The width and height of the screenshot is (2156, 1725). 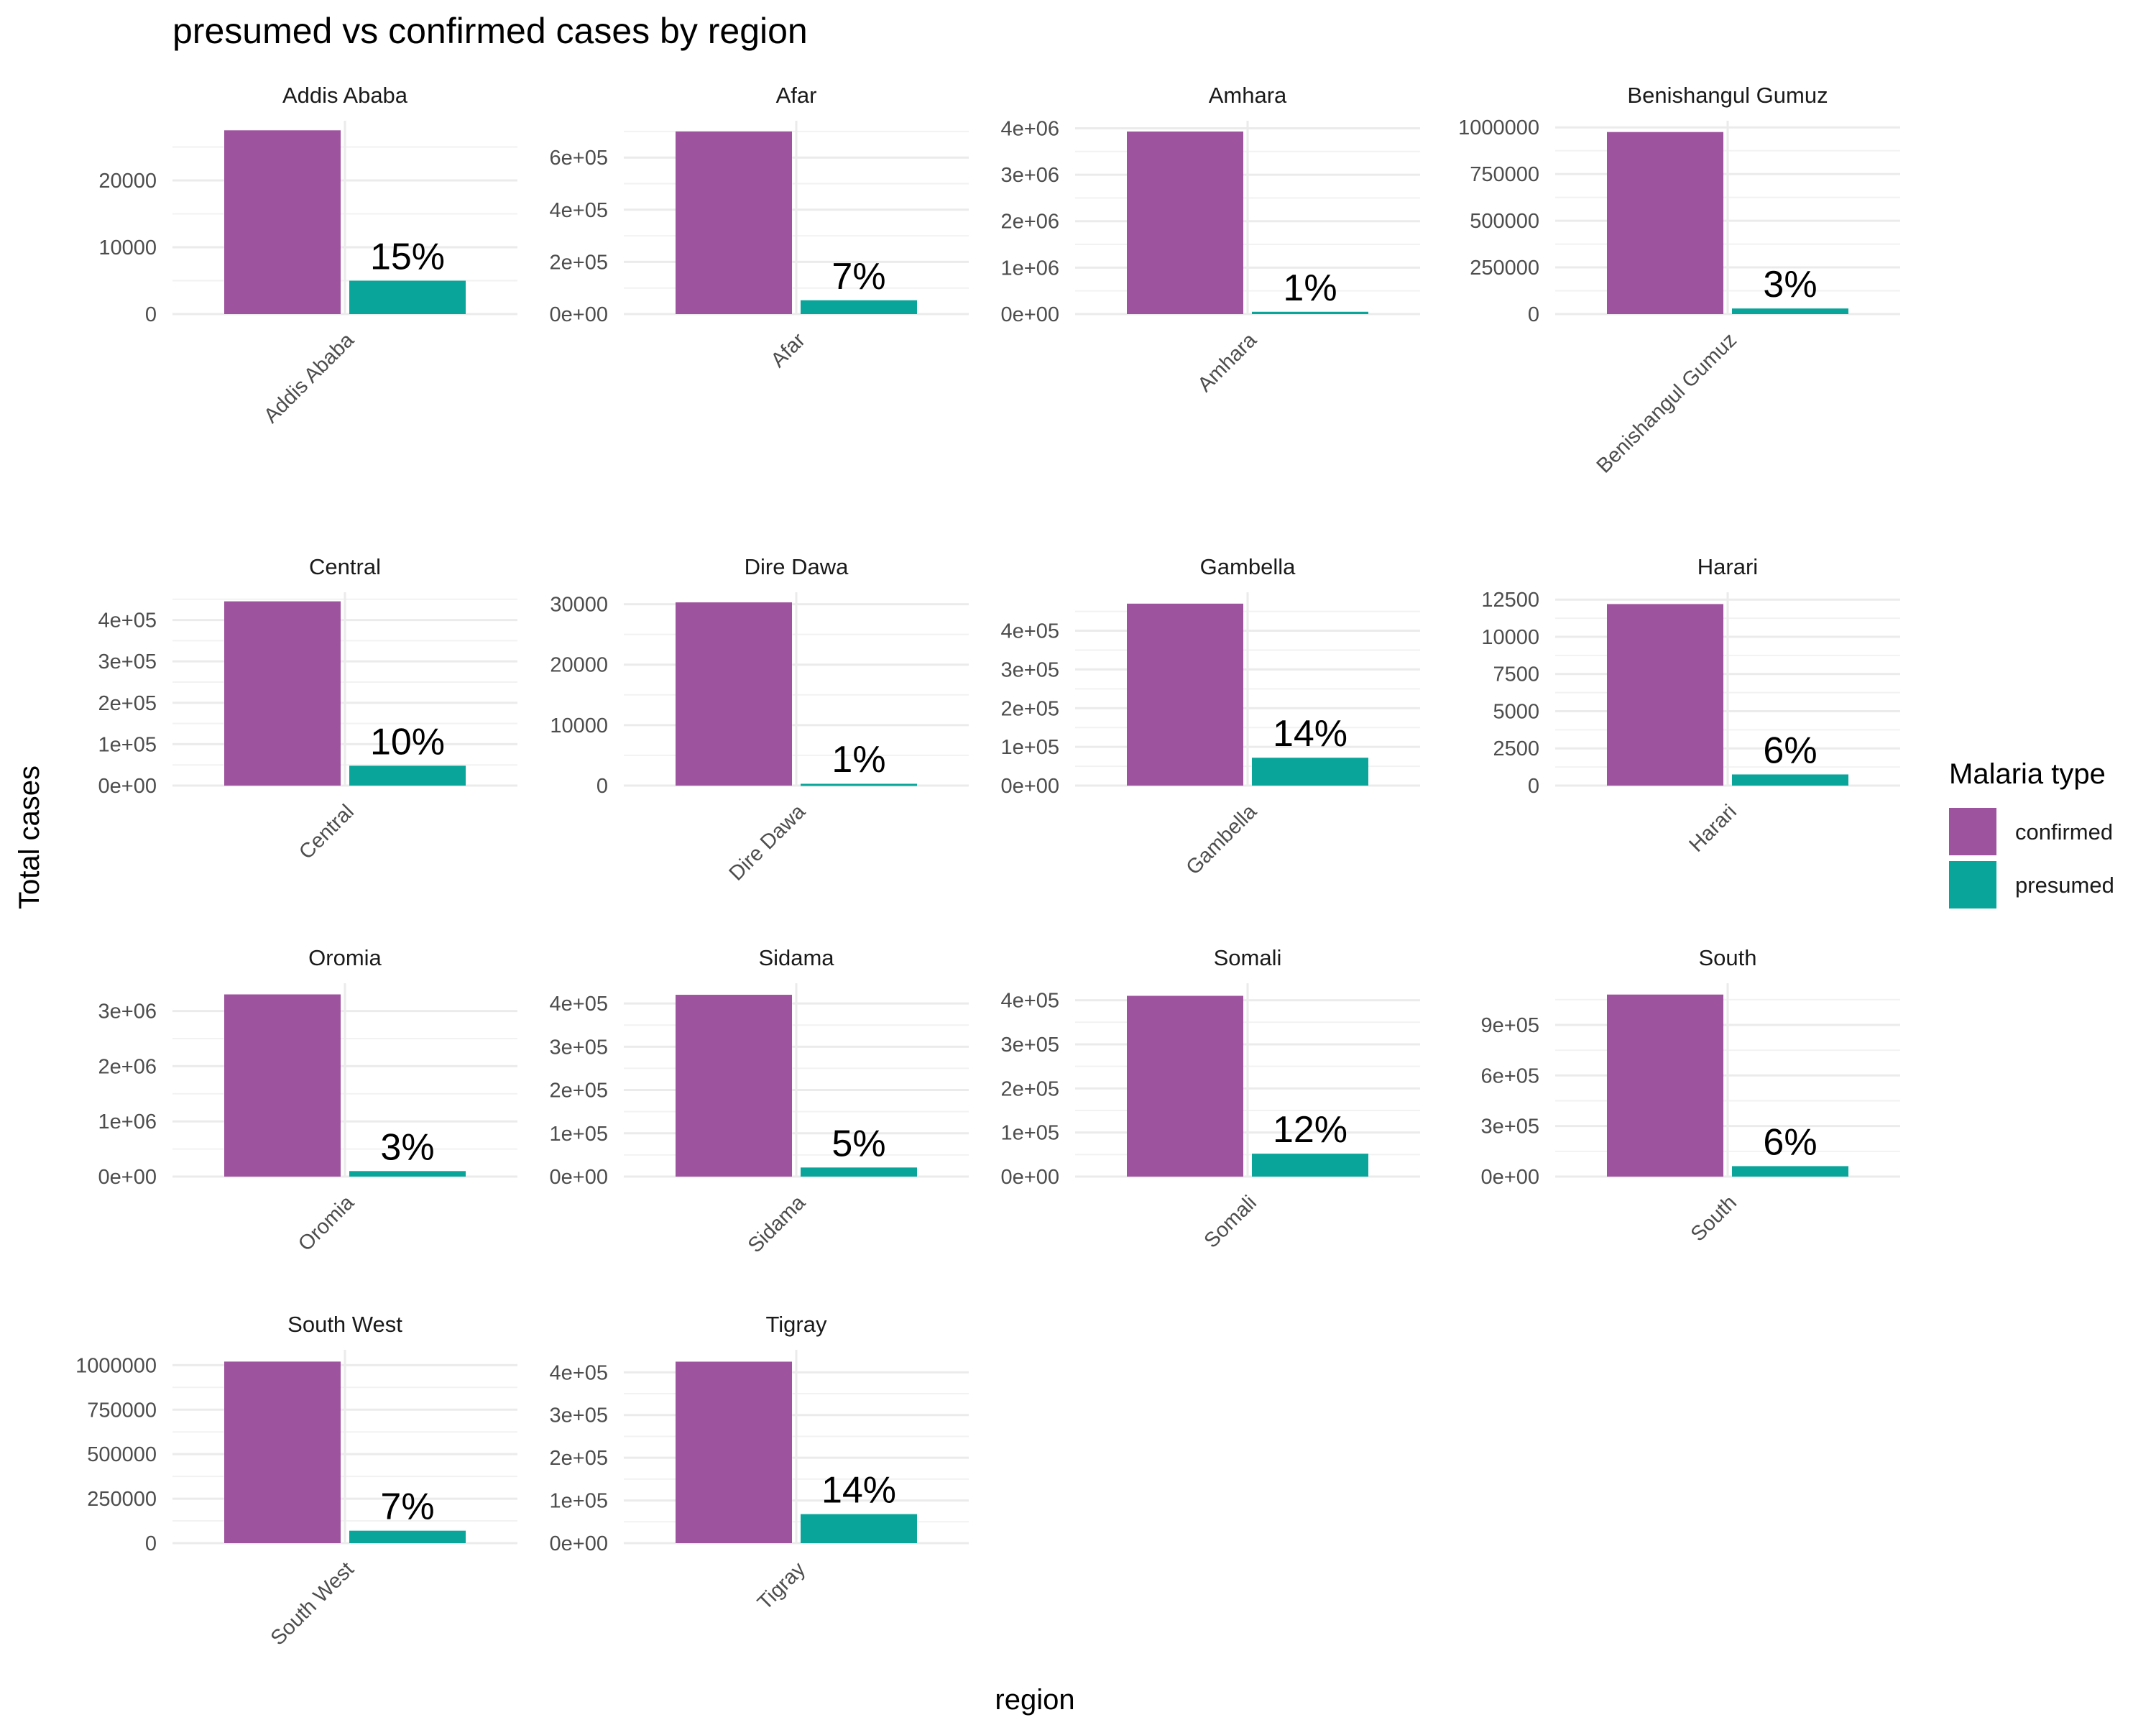 What do you see at coordinates (407, 257) in the screenshot?
I see `data-label-percent: 15%` at bounding box center [407, 257].